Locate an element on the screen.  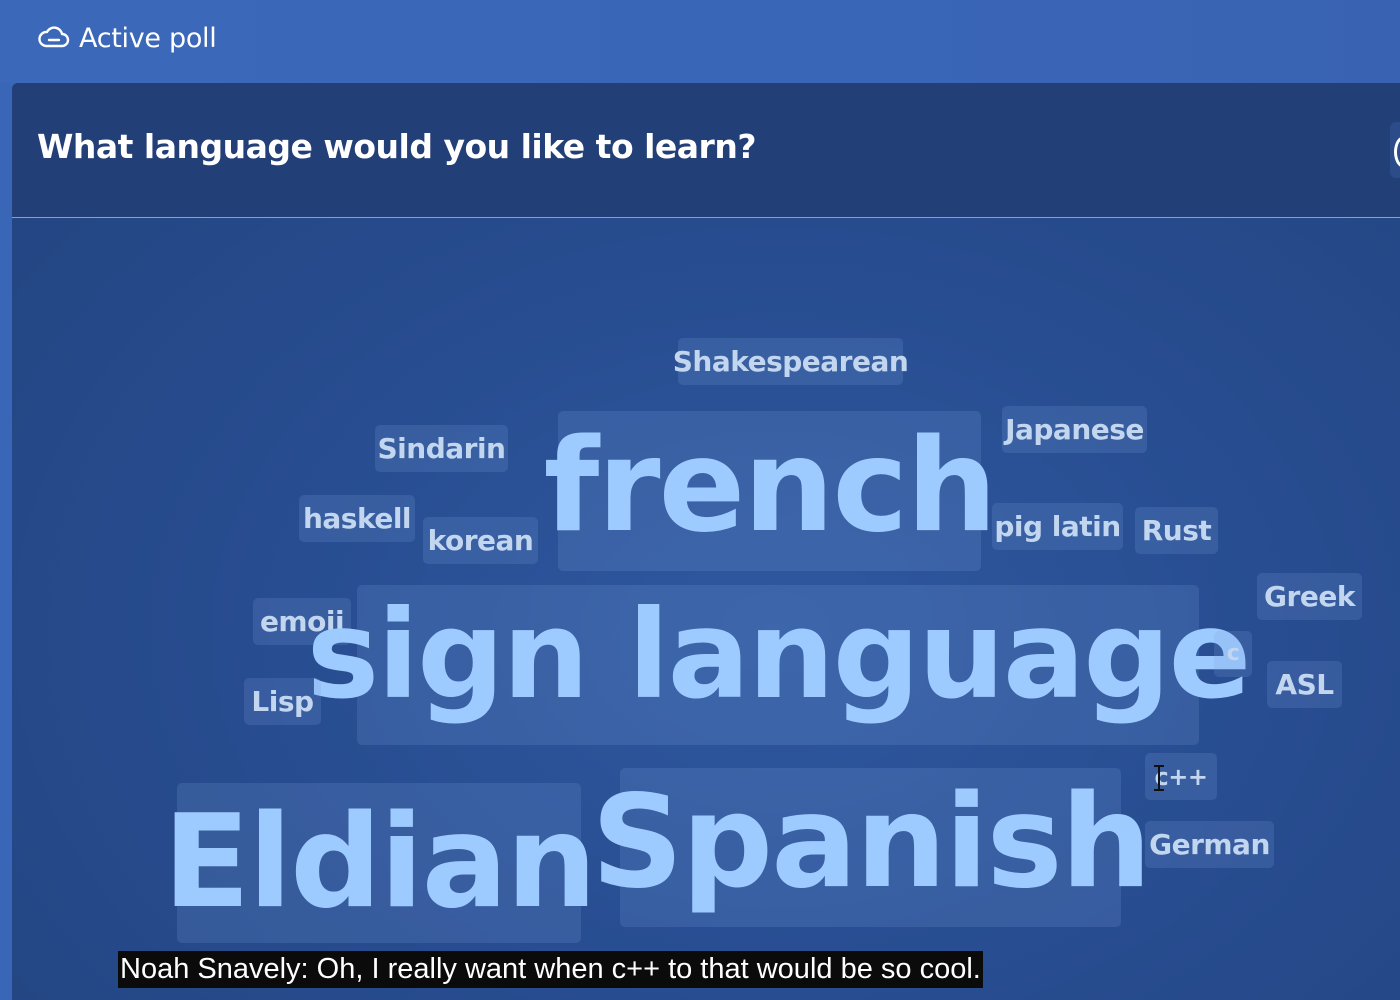
word-rust: Rust is located at coordinates (1176, 530).